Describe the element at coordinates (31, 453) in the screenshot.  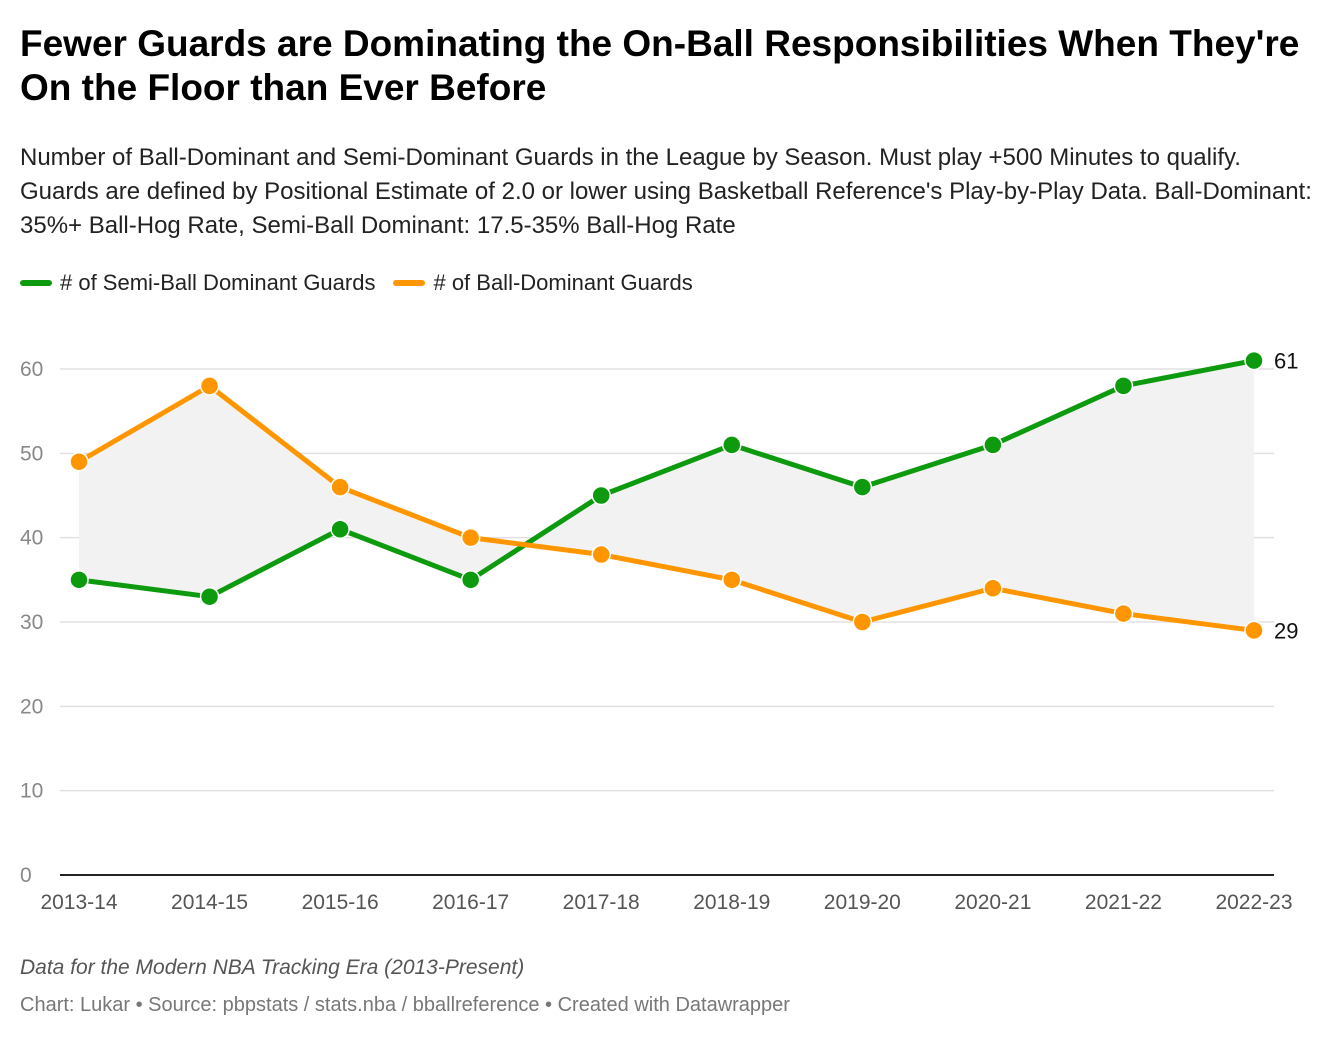
I see `y-tick-label: 50` at that location.